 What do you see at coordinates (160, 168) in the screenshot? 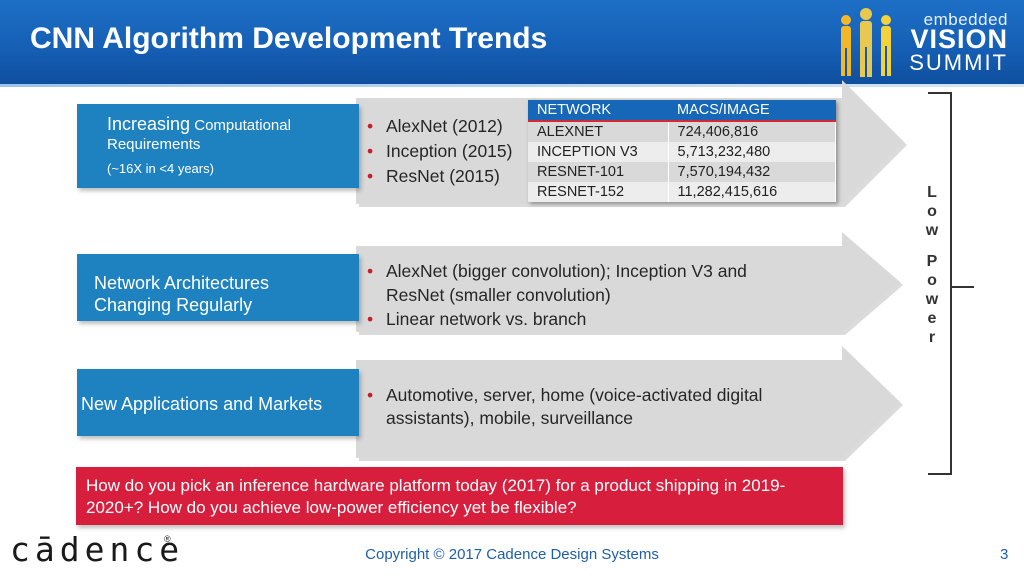
I see `row1-line3: (~16X in <4 years)` at bounding box center [160, 168].